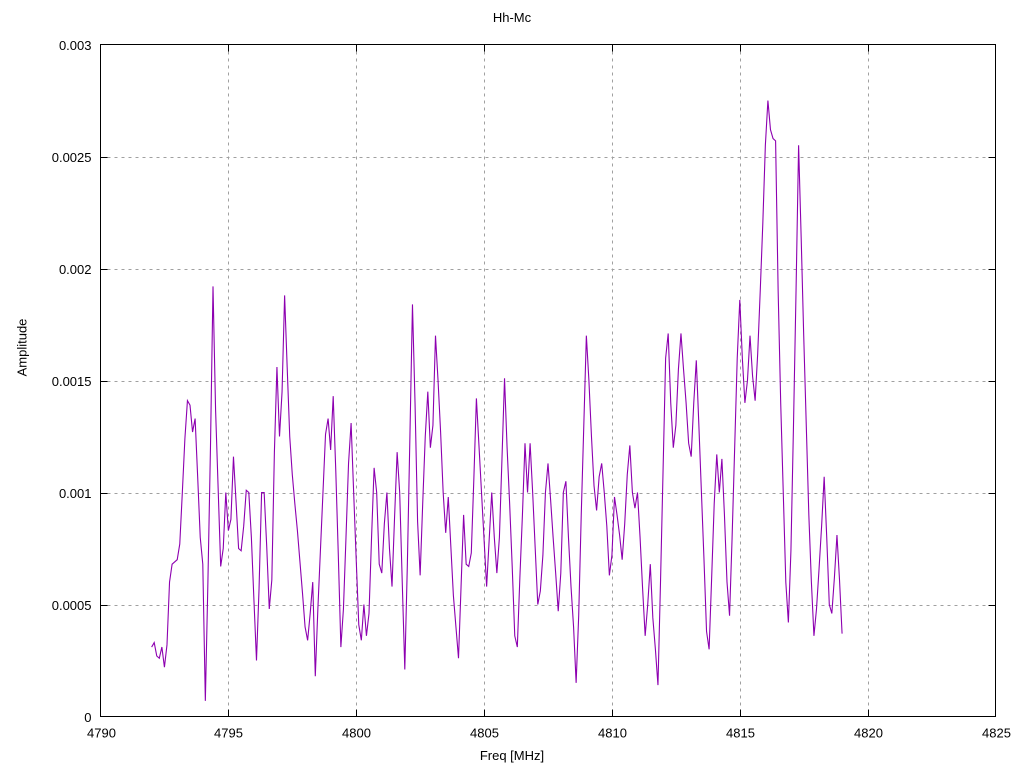 This screenshot has height=768, width=1024. I want to click on x-tick-label: 4820, so click(868, 733).